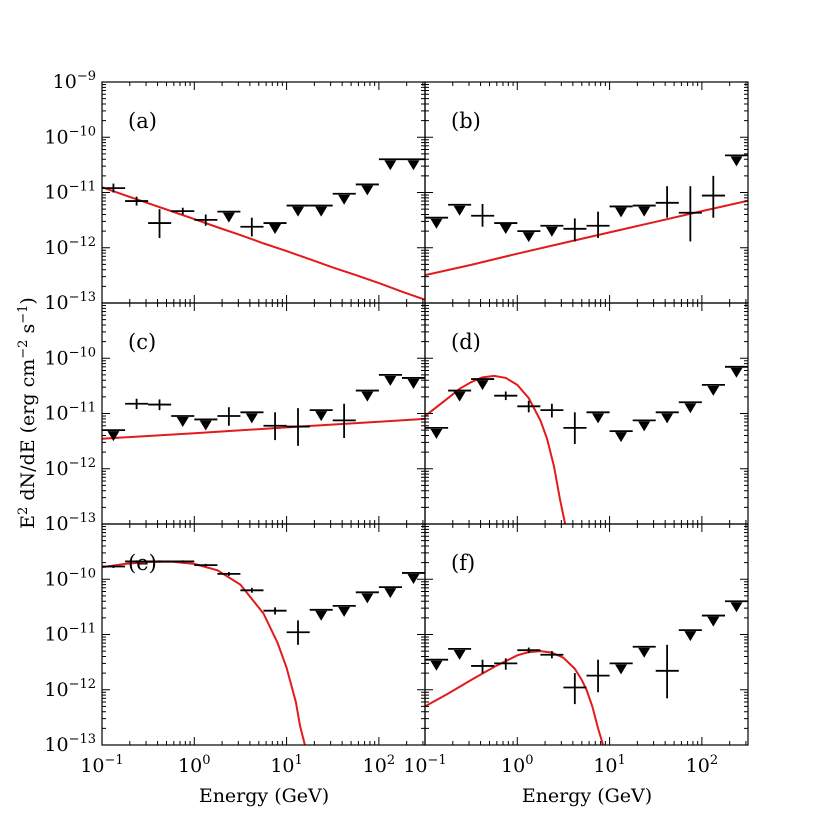  I want to click on panel-label: (d), so click(466, 342).